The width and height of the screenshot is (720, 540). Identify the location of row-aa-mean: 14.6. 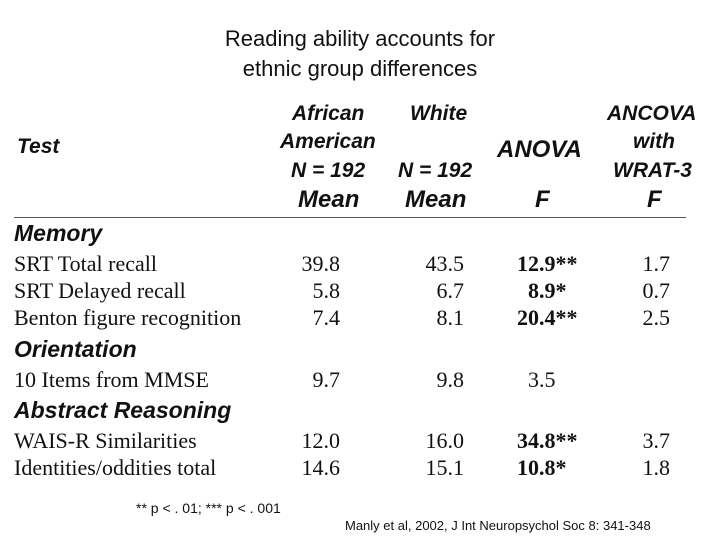
(321, 467).